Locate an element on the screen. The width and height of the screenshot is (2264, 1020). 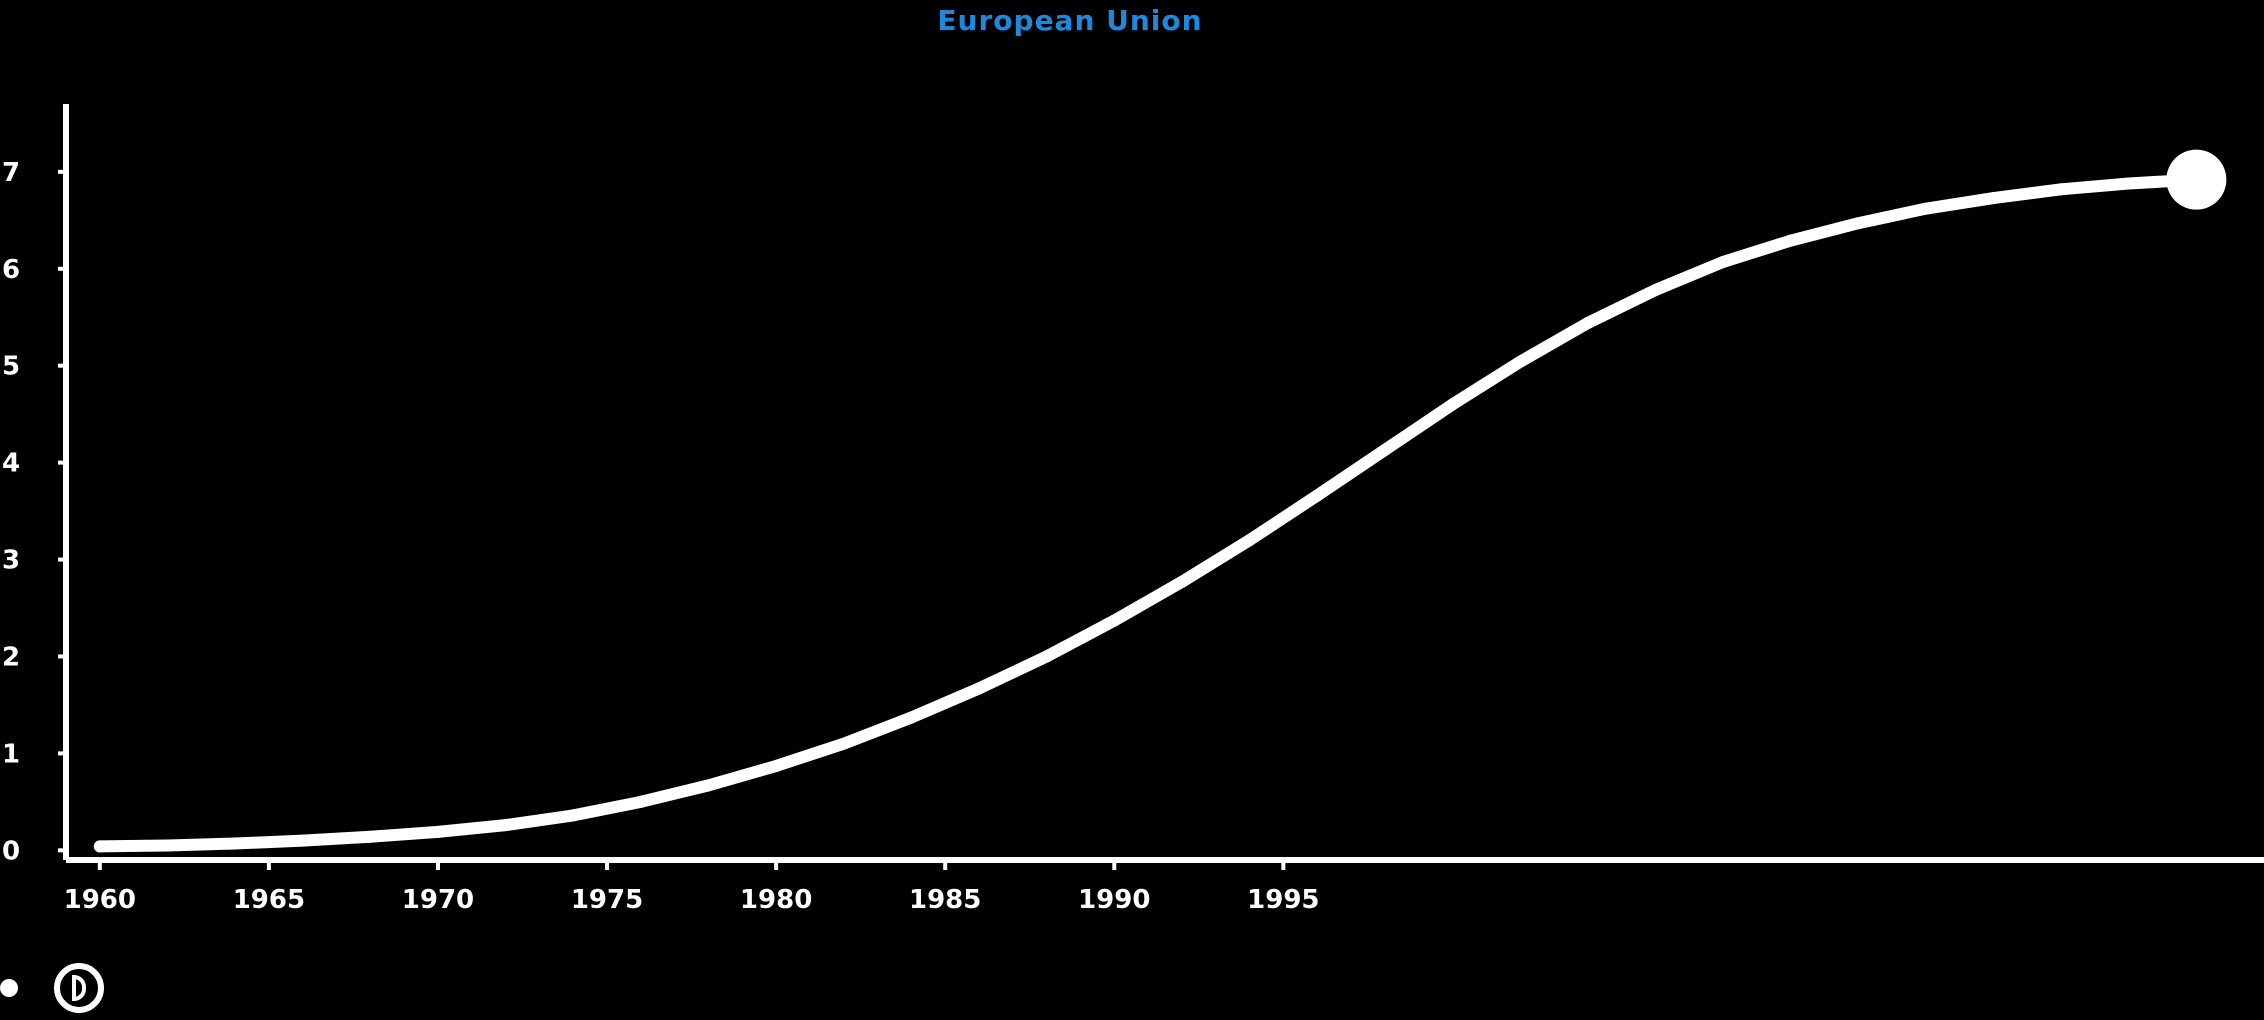
legend-ring-glyph-icon is located at coordinates (79, 988).